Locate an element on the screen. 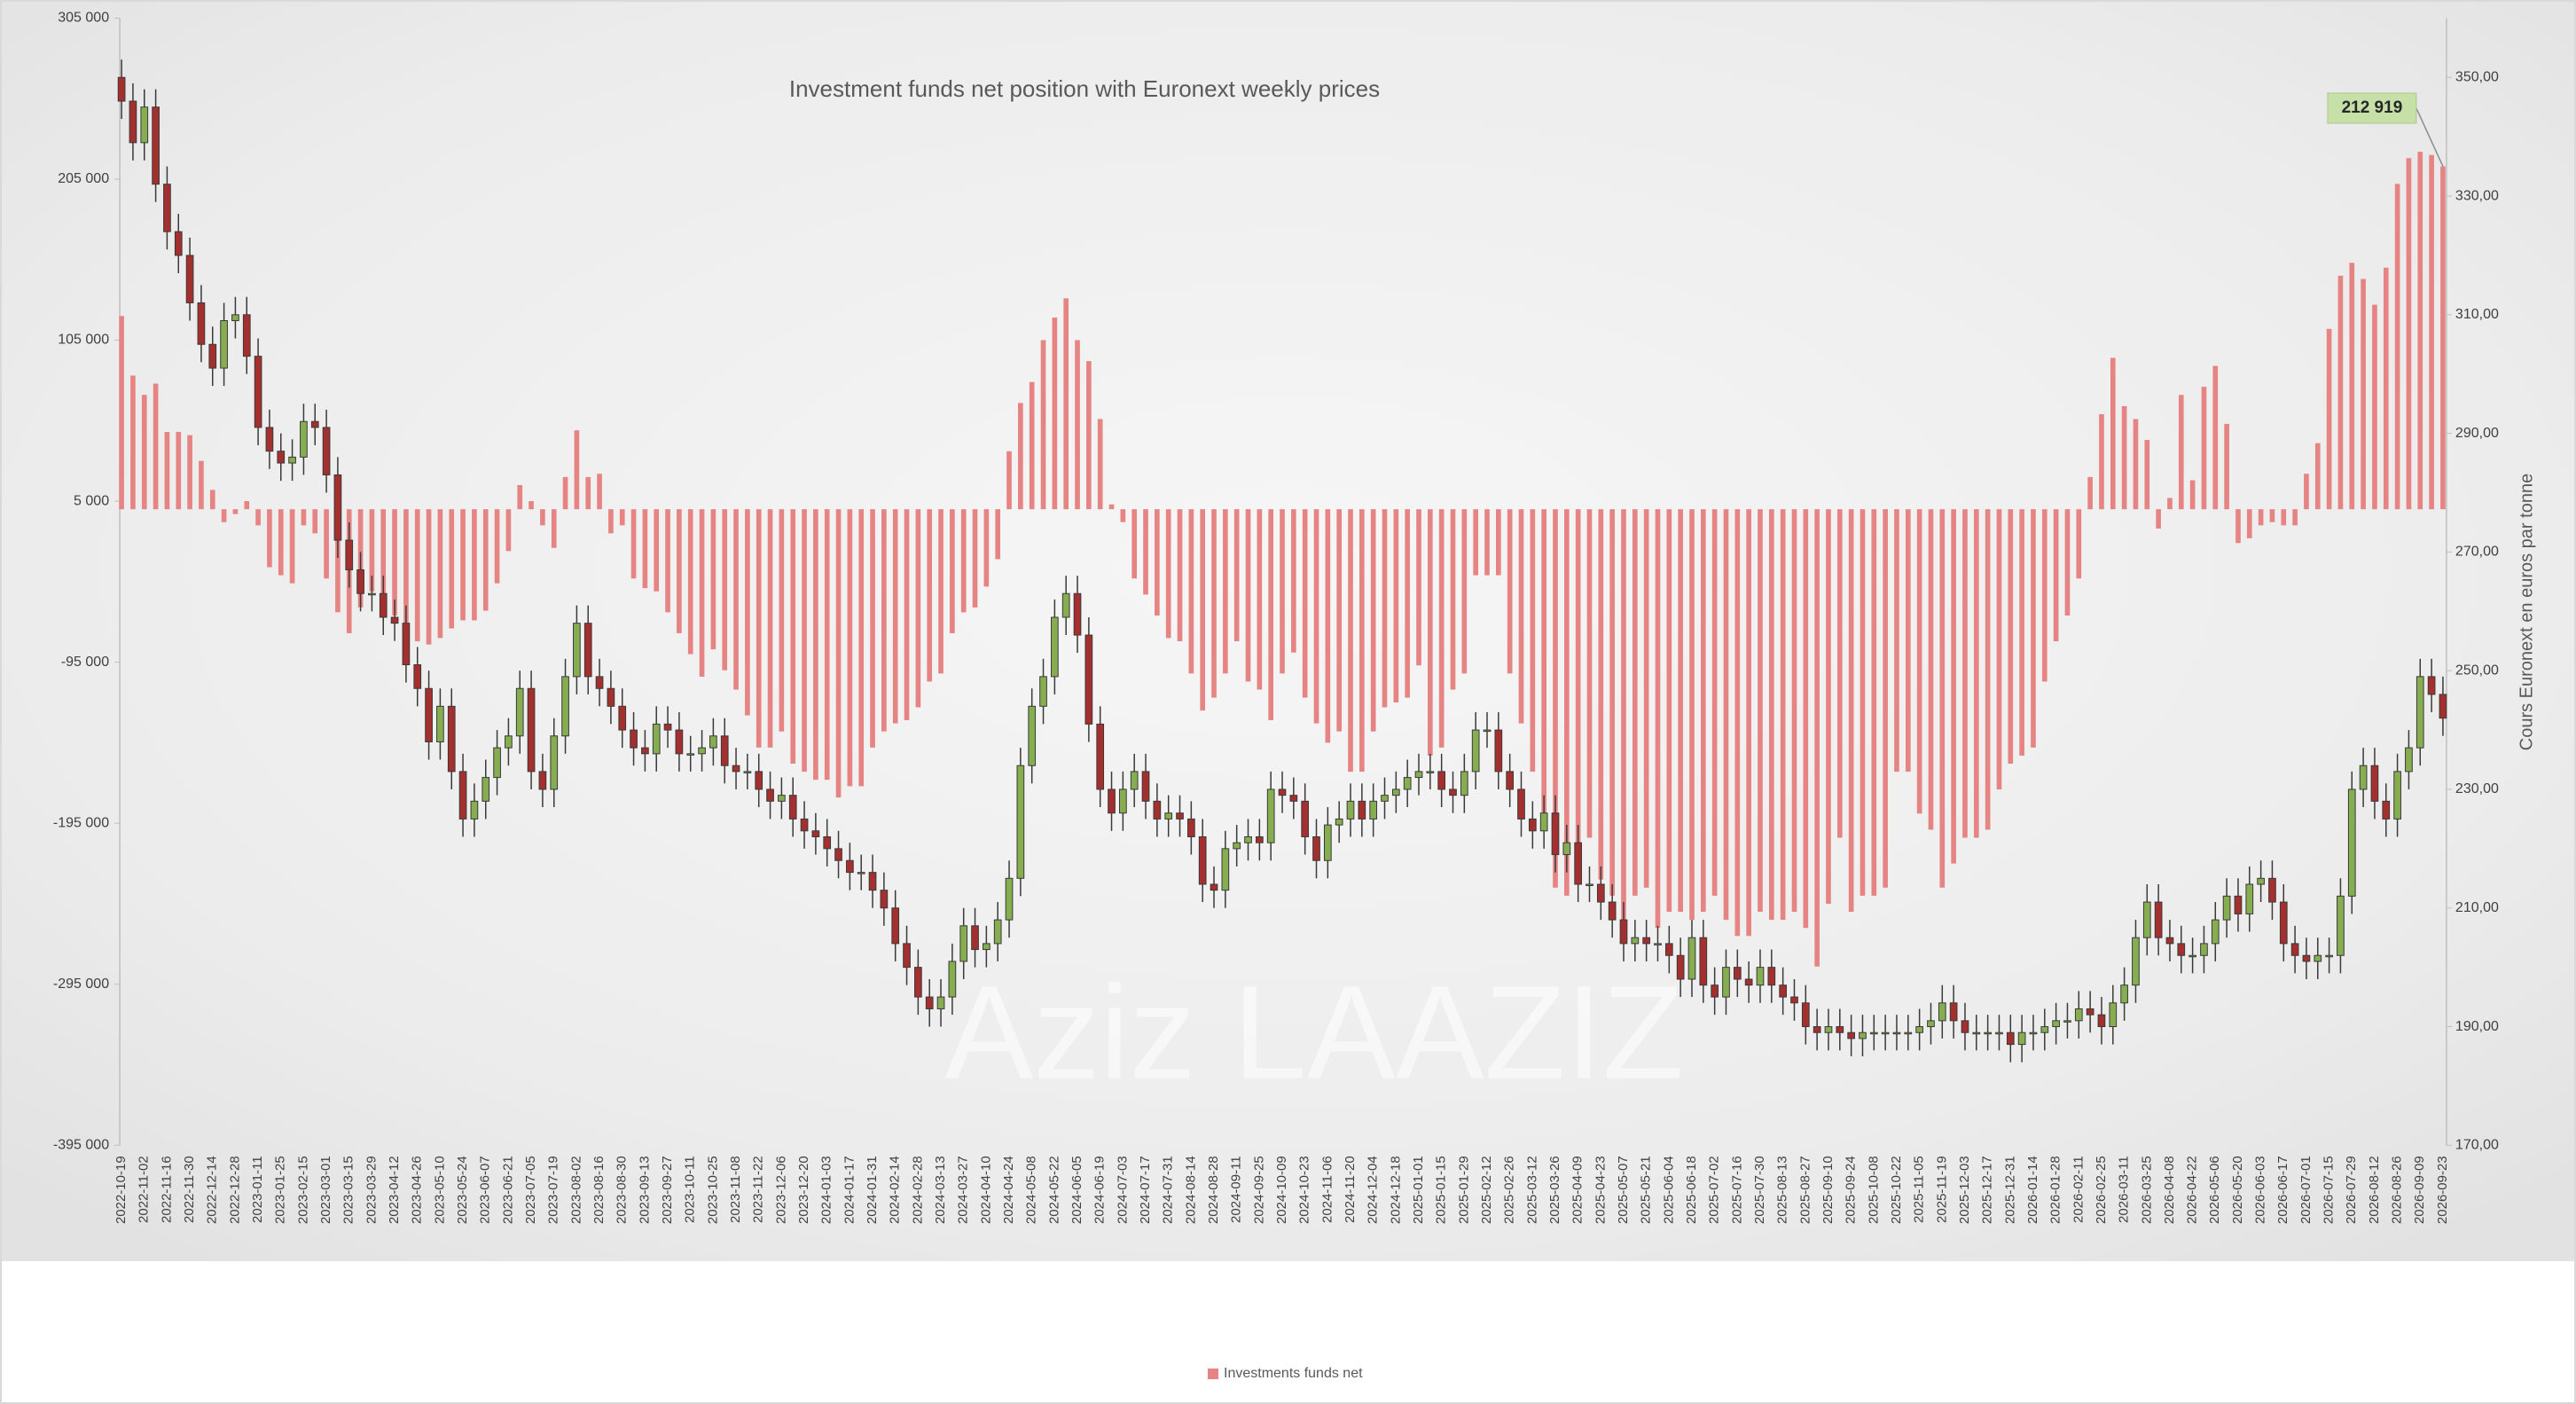 The image size is (2576, 1404). x-tick-label: 2025-03-12 is located at coordinates (1531, 1190).